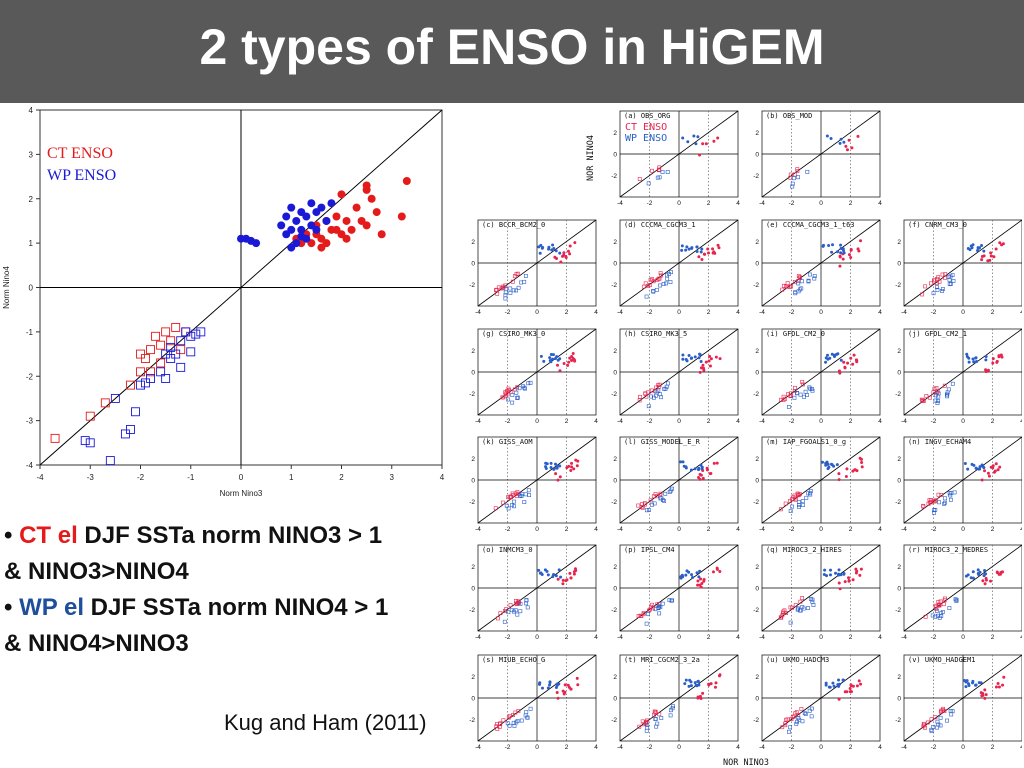  Describe the element at coordinates (30, 332) in the screenshot. I see `y-tick-label: -1` at that location.